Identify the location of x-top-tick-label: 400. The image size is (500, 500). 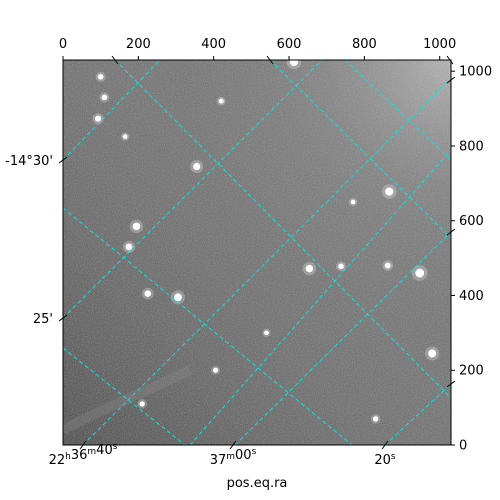
(213, 44).